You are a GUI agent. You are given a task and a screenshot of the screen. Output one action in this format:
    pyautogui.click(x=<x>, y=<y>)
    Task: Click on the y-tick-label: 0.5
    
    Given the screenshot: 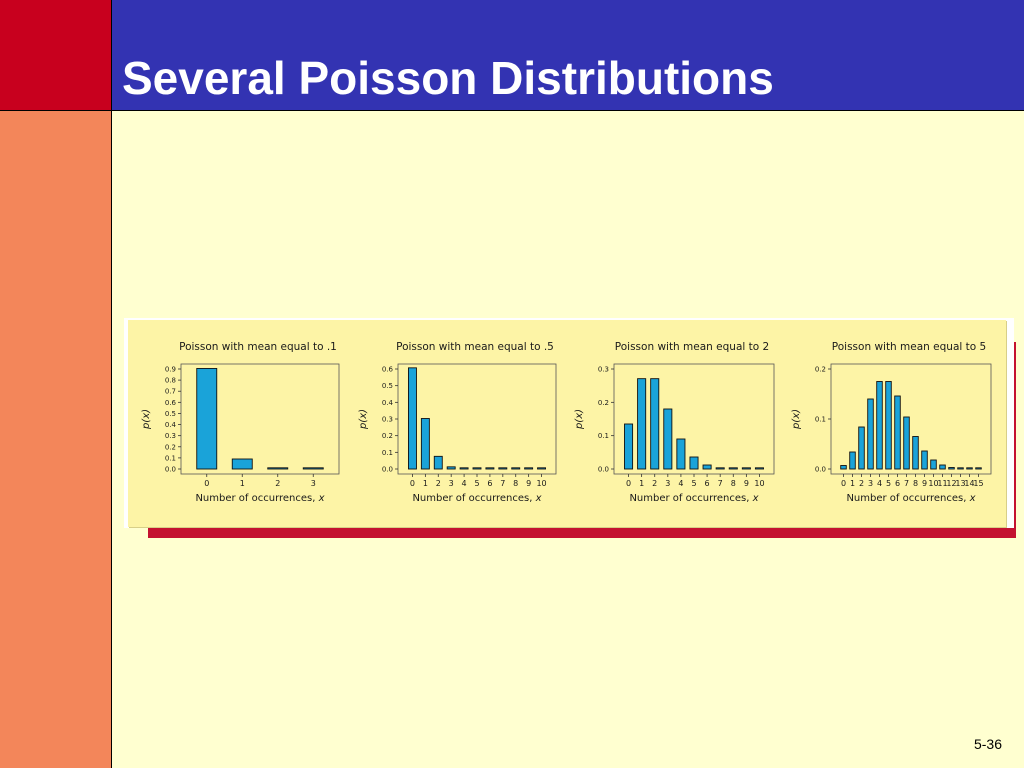 What is the action you would take?
    pyautogui.click(x=170, y=414)
    